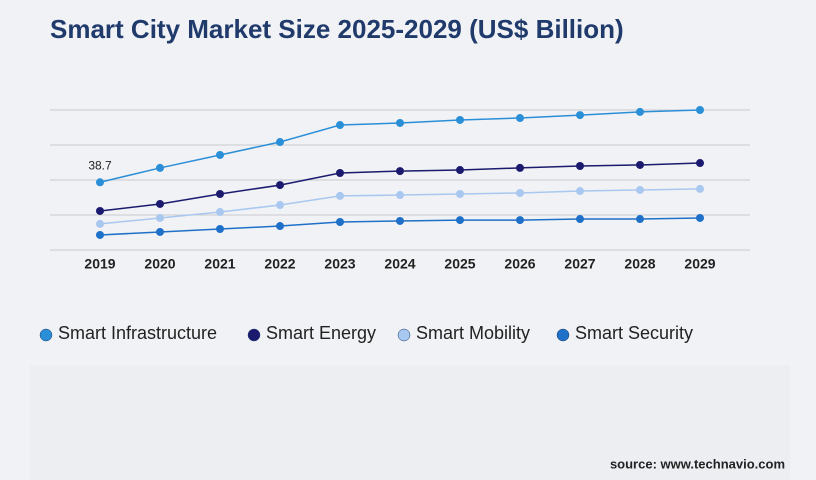 This screenshot has height=480, width=816. I want to click on x-tick-label: 2026, so click(519, 264).